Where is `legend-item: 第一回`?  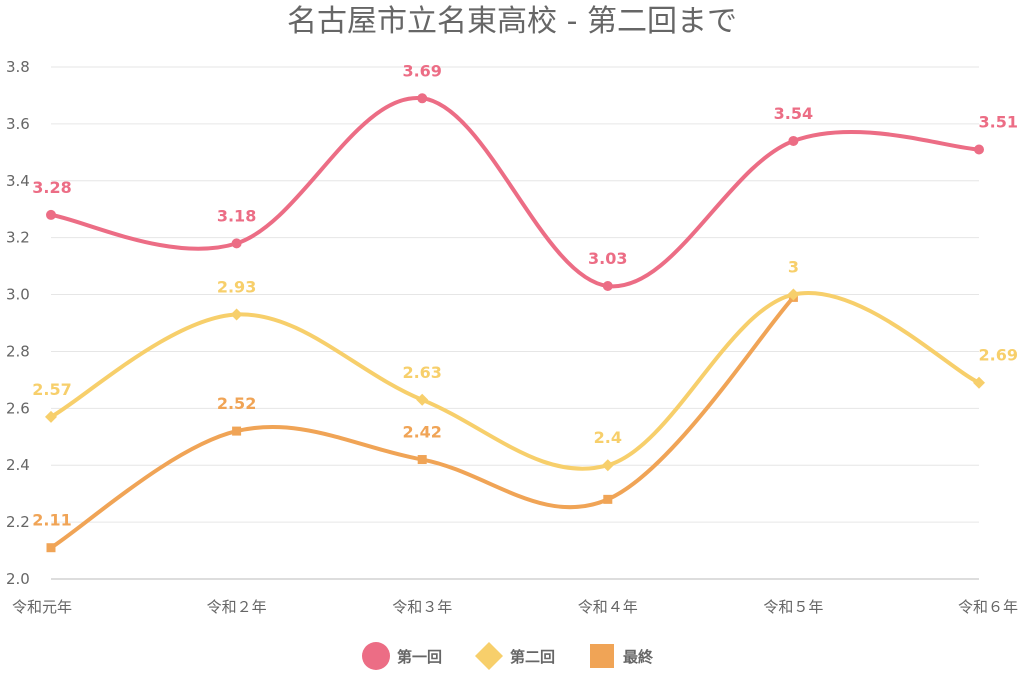 legend-item: 第一回 is located at coordinates (402, 656).